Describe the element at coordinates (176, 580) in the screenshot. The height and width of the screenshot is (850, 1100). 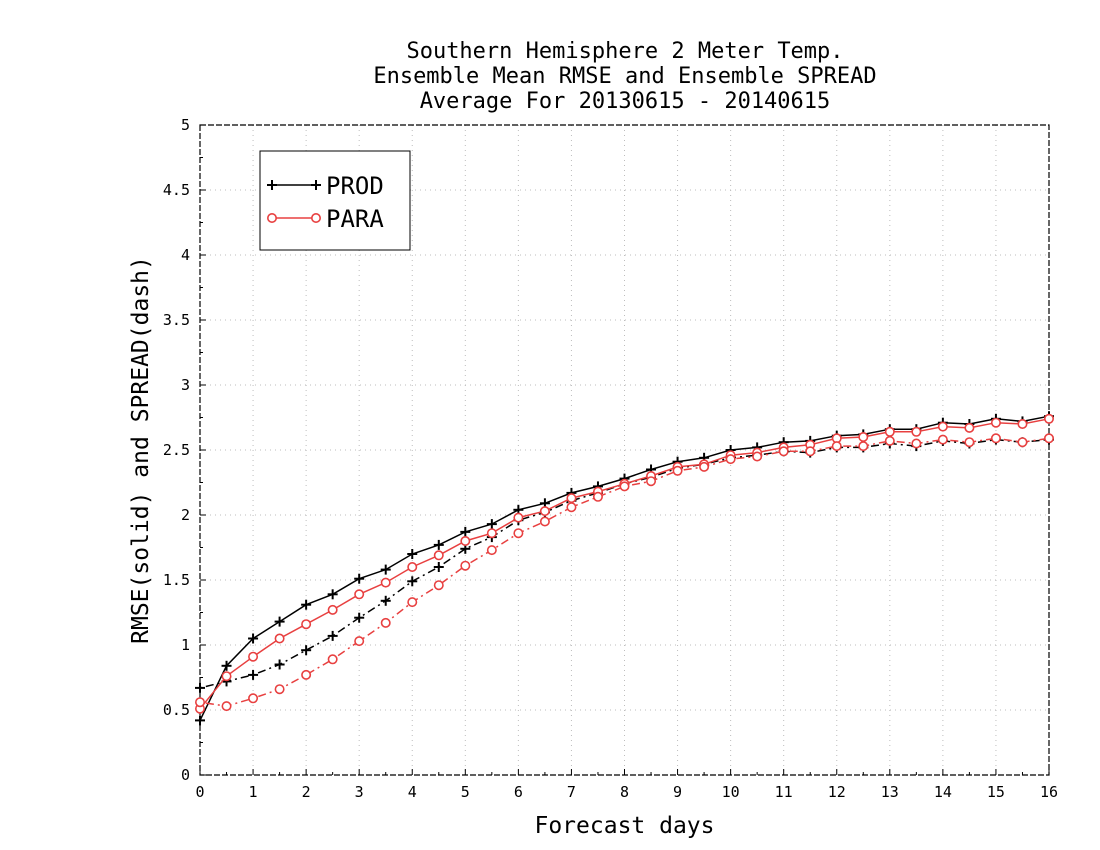
I see `y-tick-label: 1.5` at that location.